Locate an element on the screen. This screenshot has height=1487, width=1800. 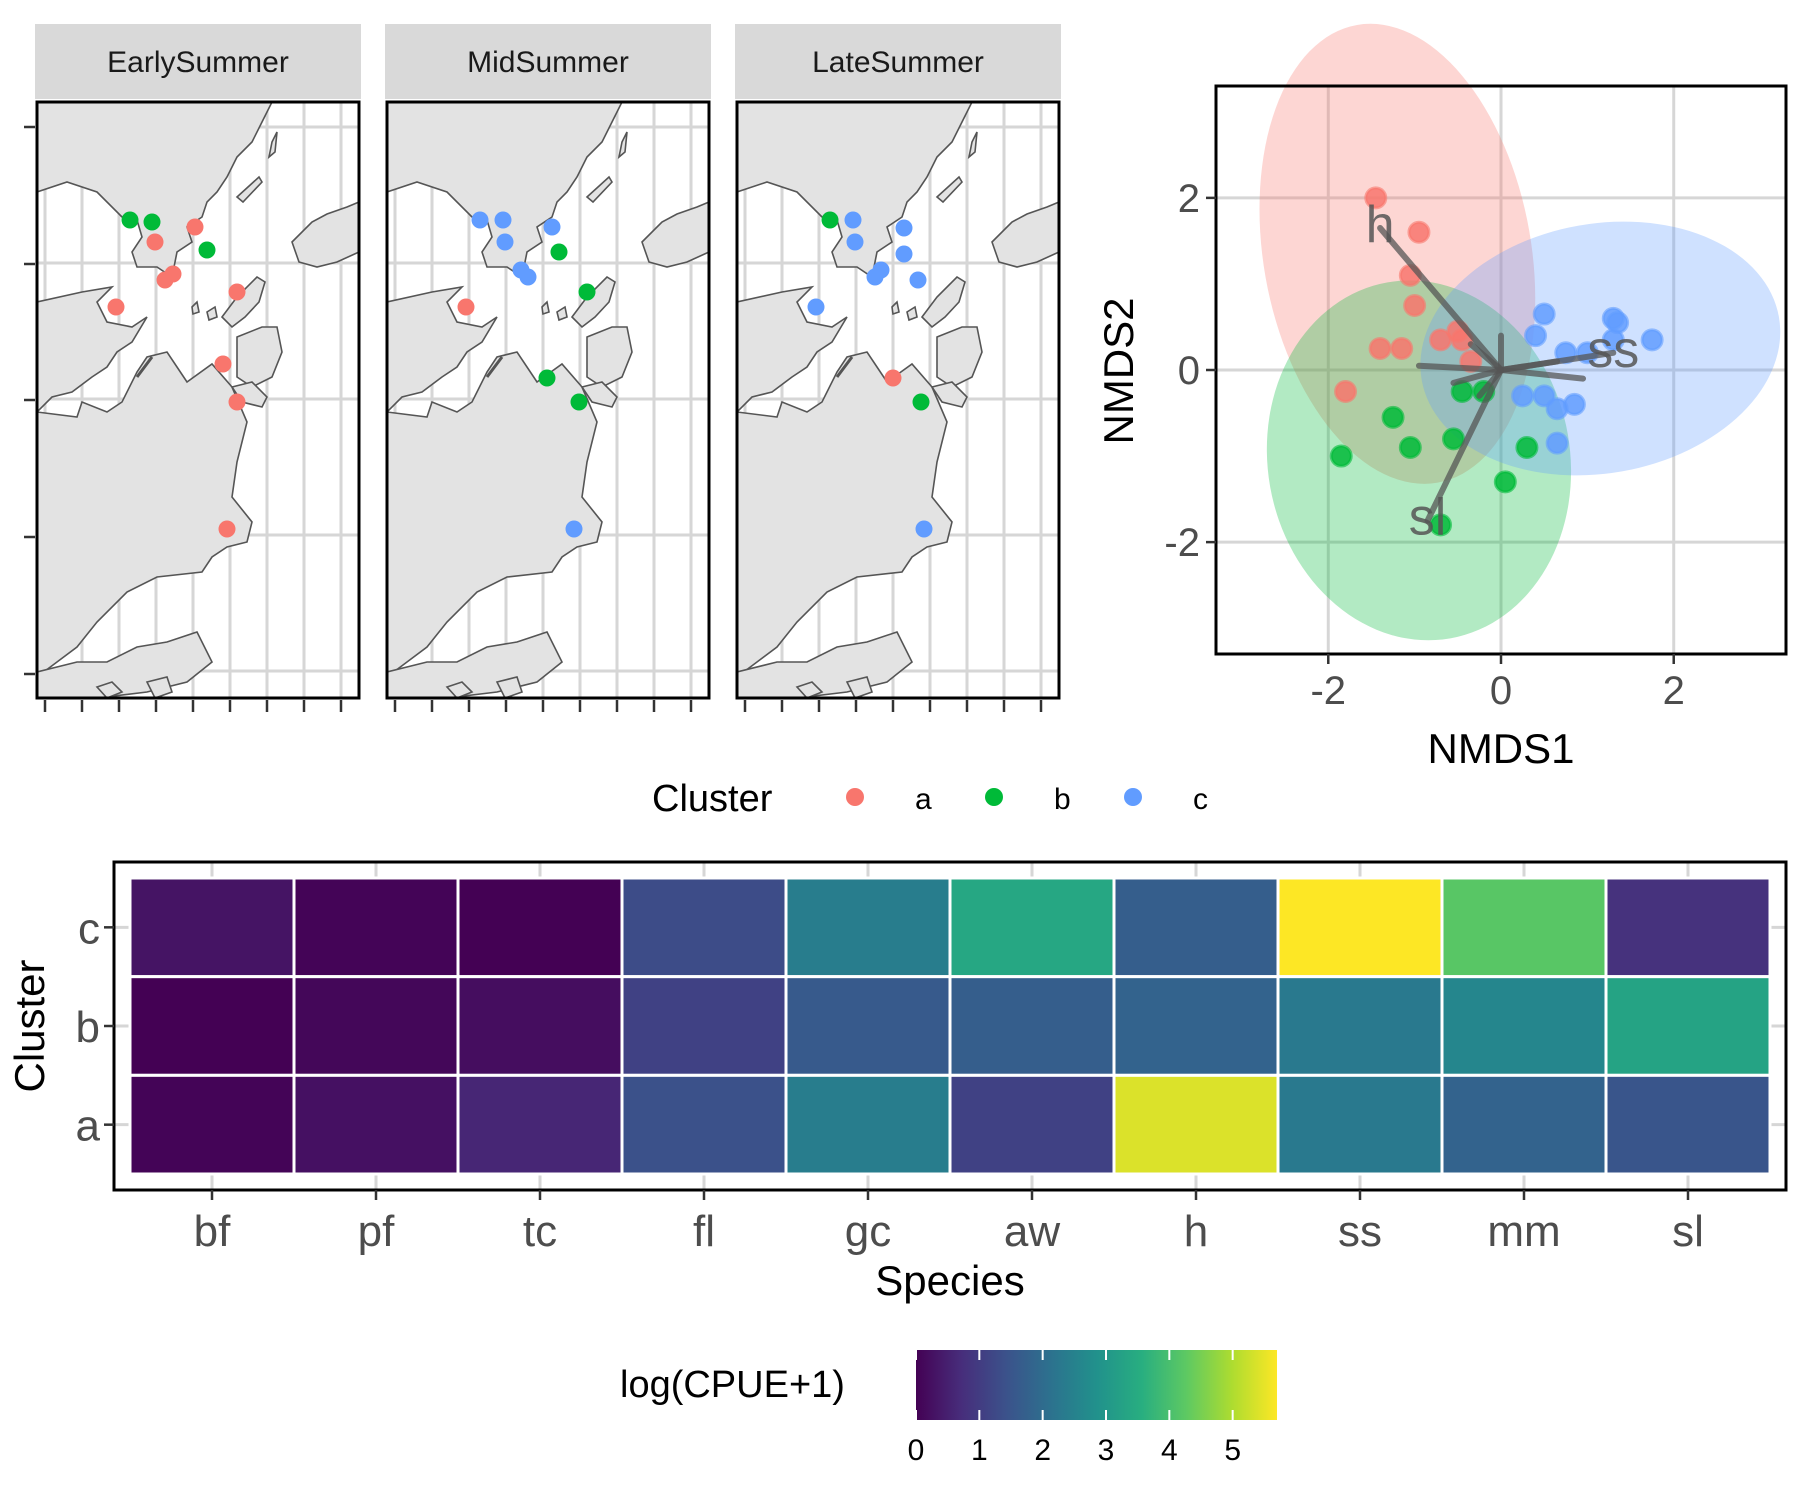
colorbar-tick-label: 4 is located at coordinates (1169, 1450).